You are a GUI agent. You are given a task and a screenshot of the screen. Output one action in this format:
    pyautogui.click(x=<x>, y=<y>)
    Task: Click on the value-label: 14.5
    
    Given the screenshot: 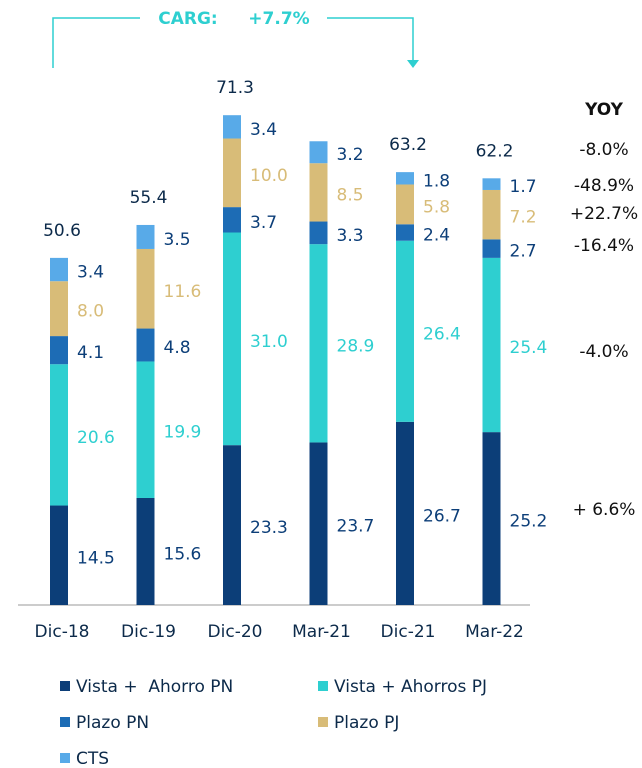 What is the action you would take?
    pyautogui.click(x=96, y=558)
    